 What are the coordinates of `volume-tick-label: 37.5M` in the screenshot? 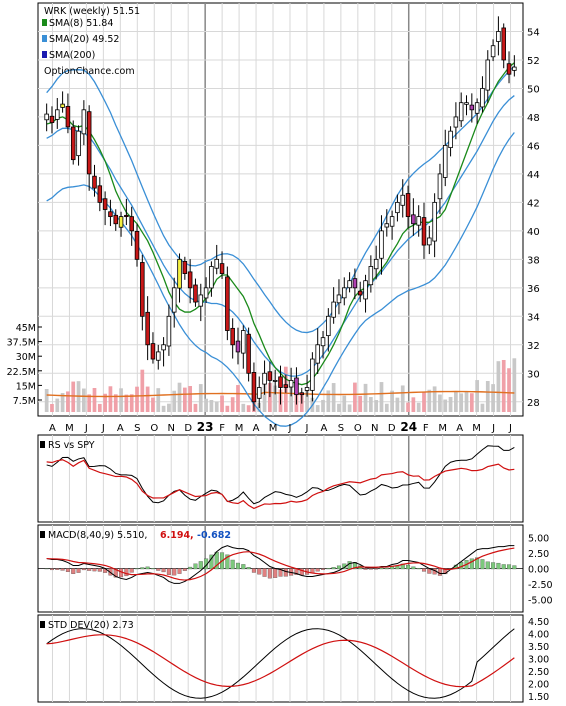 It's located at (21, 343).